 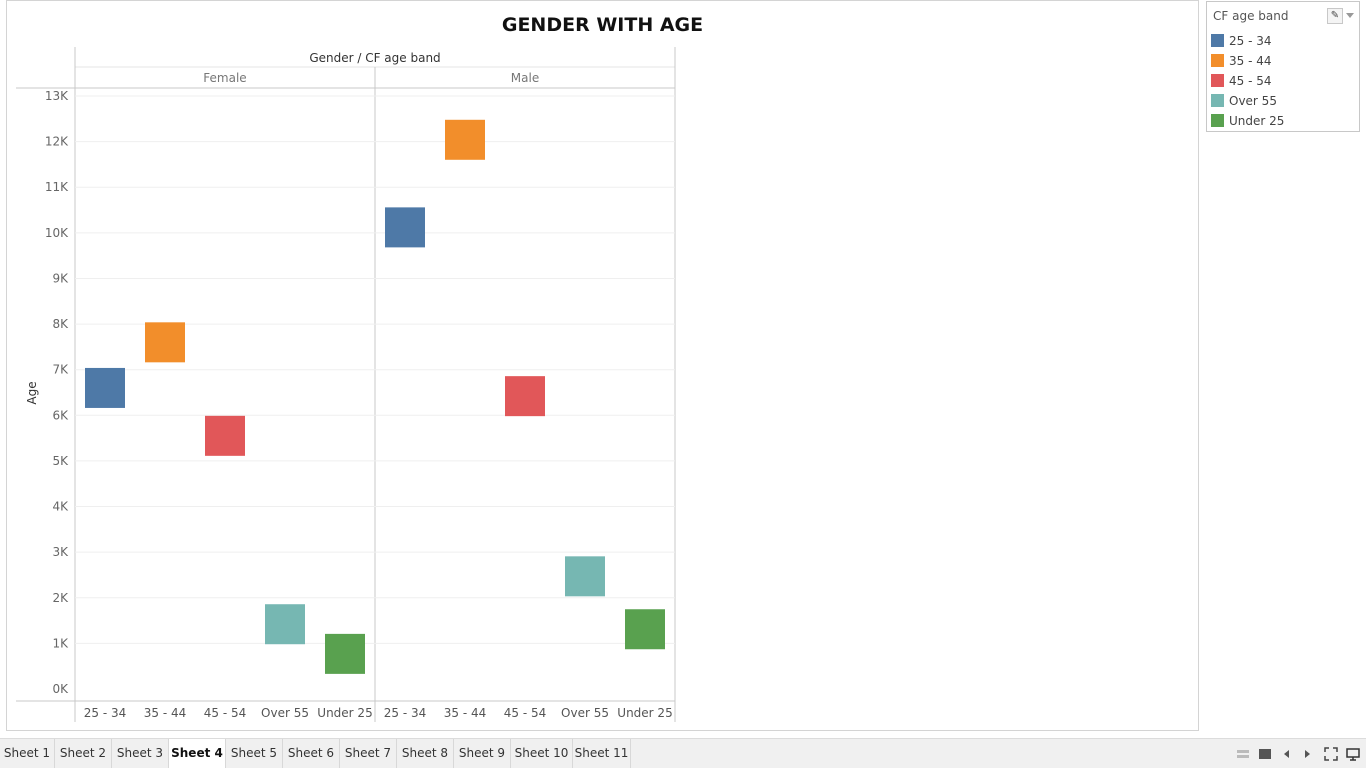 I want to click on legend-title: CF age band, so click(x=1251, y=16).